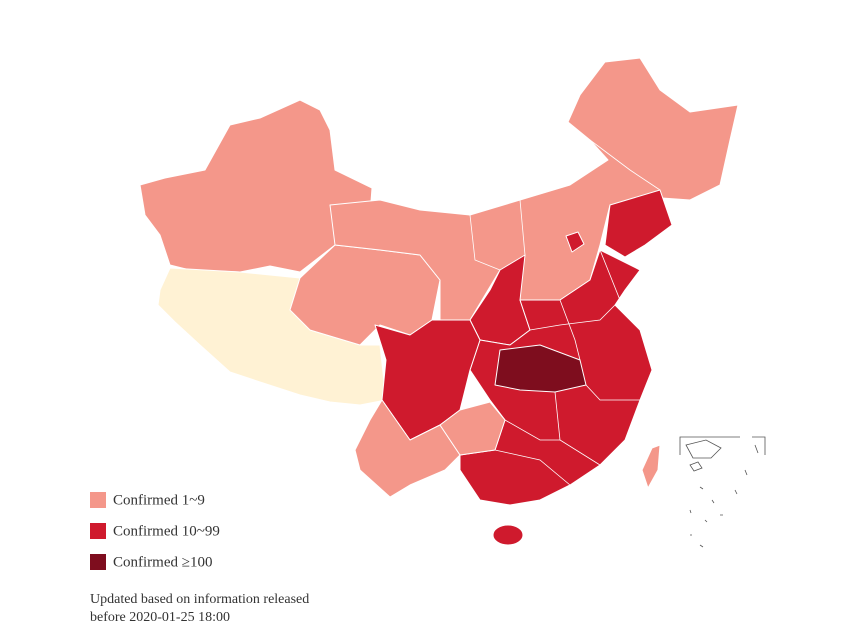  I want to click on legend-label: Confirmed 10~99, so click(166, 531).